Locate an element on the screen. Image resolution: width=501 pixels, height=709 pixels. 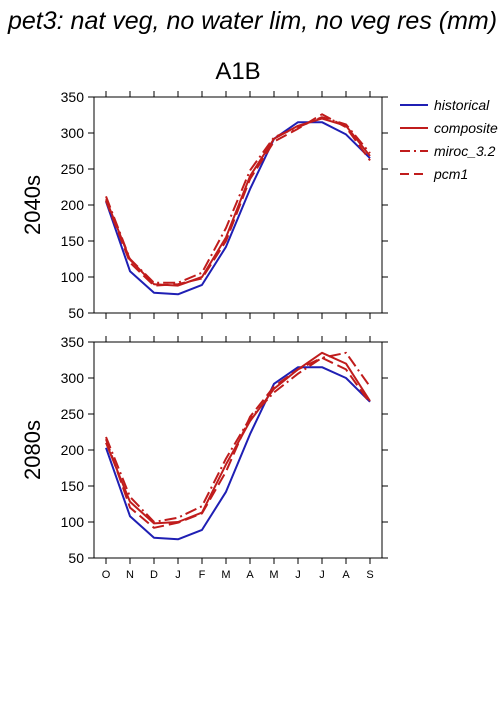
legend-label-composite: composite is located at coordinates (466, 128).